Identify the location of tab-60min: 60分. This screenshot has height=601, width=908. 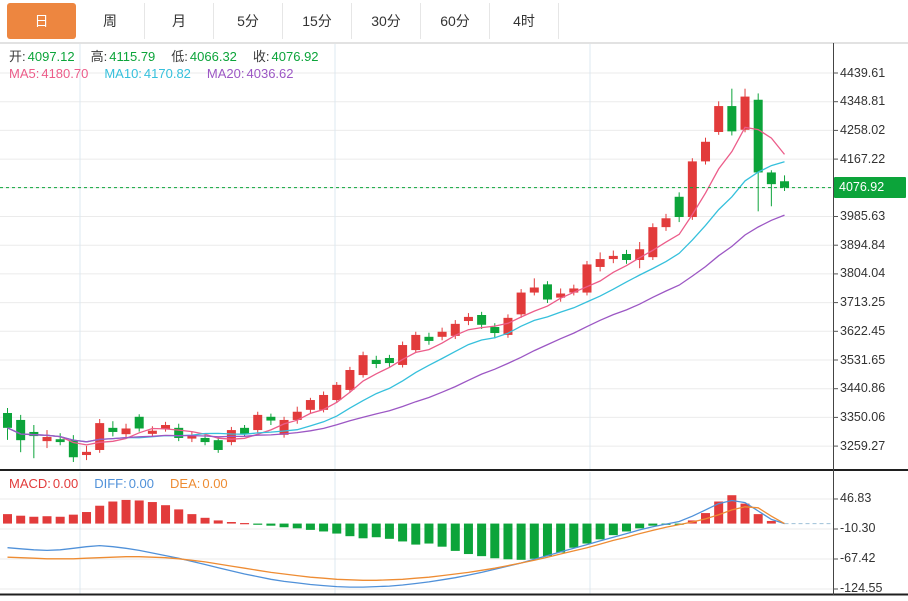
(455, 21).